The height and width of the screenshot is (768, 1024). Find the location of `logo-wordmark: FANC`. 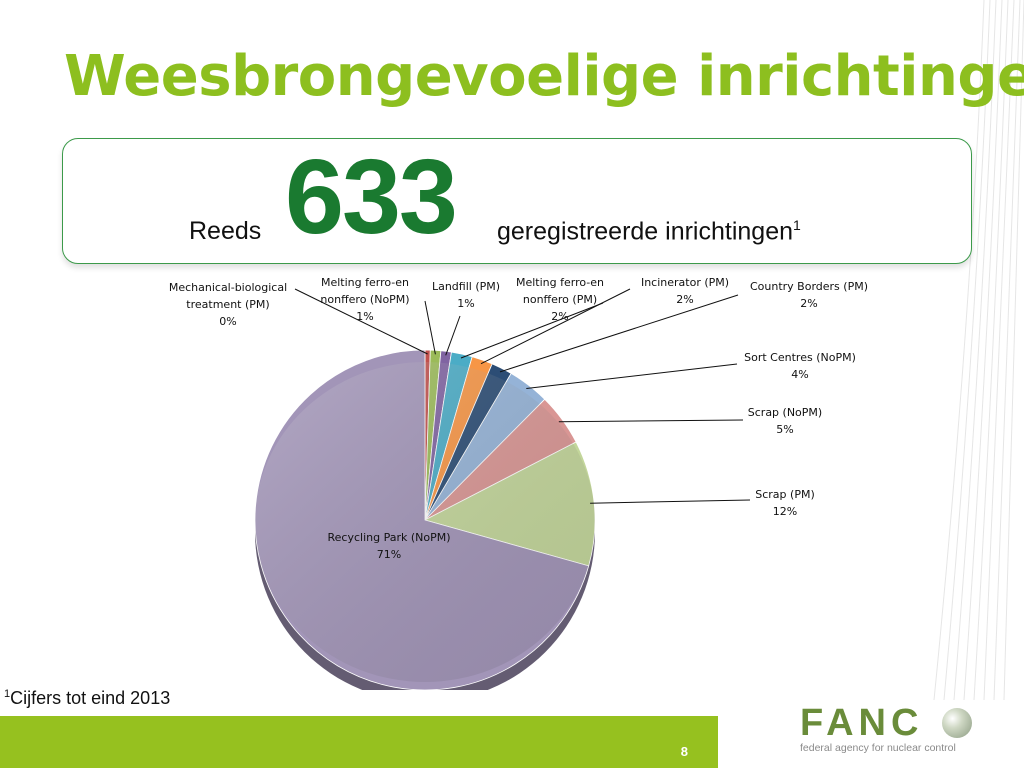

logo-wordmark: FANC is located at coordinates (862, 723).